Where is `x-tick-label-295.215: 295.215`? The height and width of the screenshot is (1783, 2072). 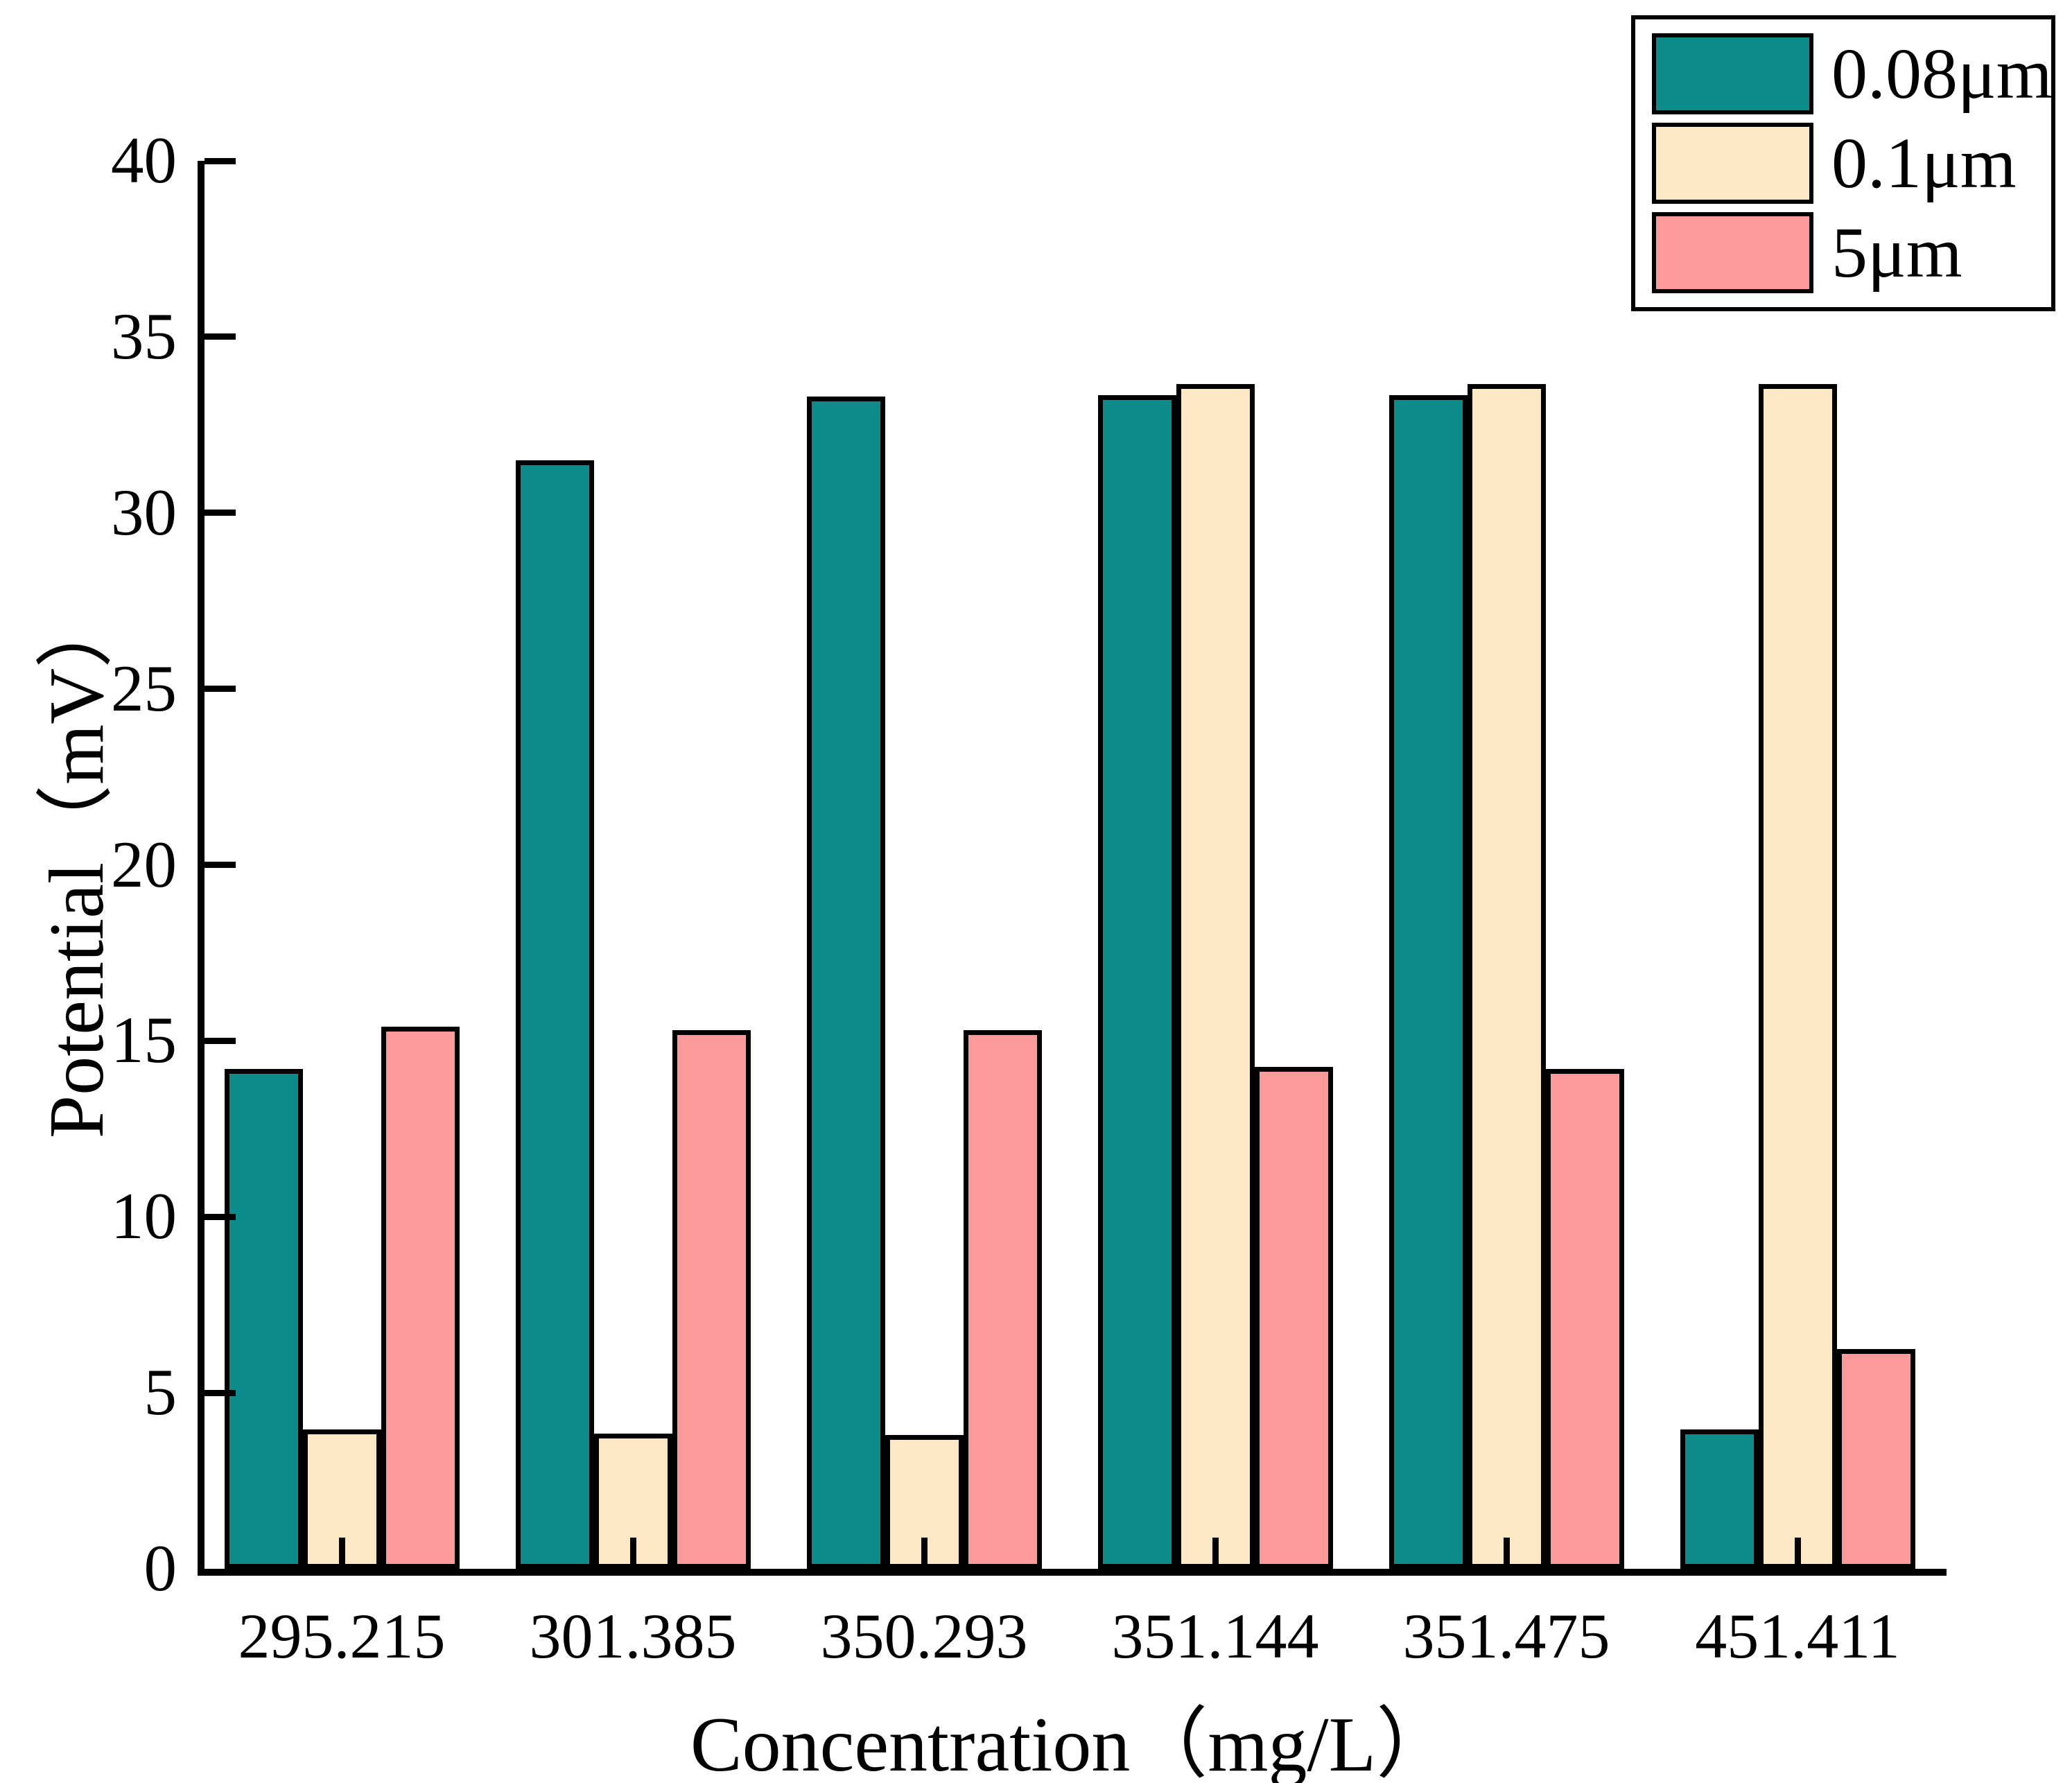 x-tick-label-295.215: 295.215 is located at coordinates (342, 1636).